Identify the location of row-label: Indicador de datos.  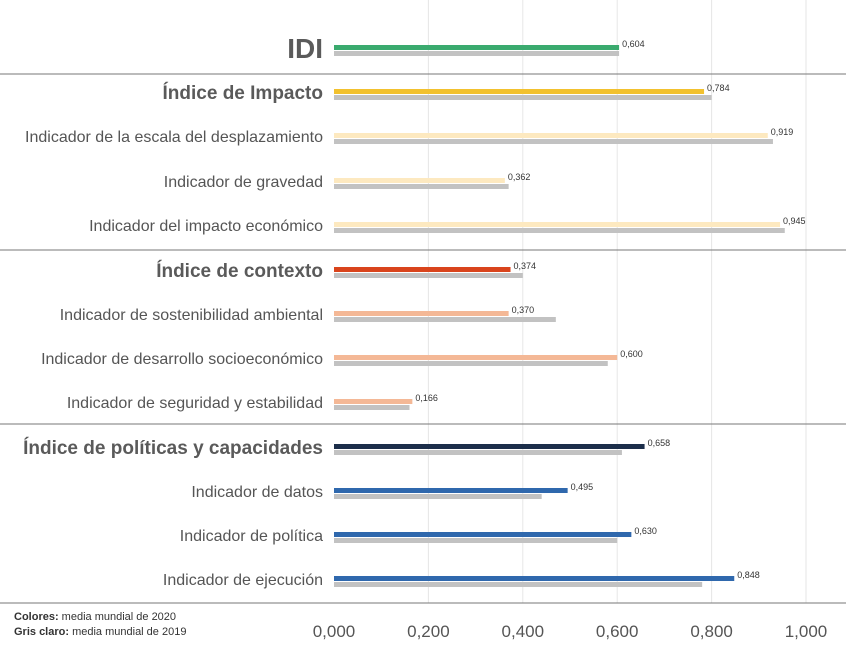
(257, 492).